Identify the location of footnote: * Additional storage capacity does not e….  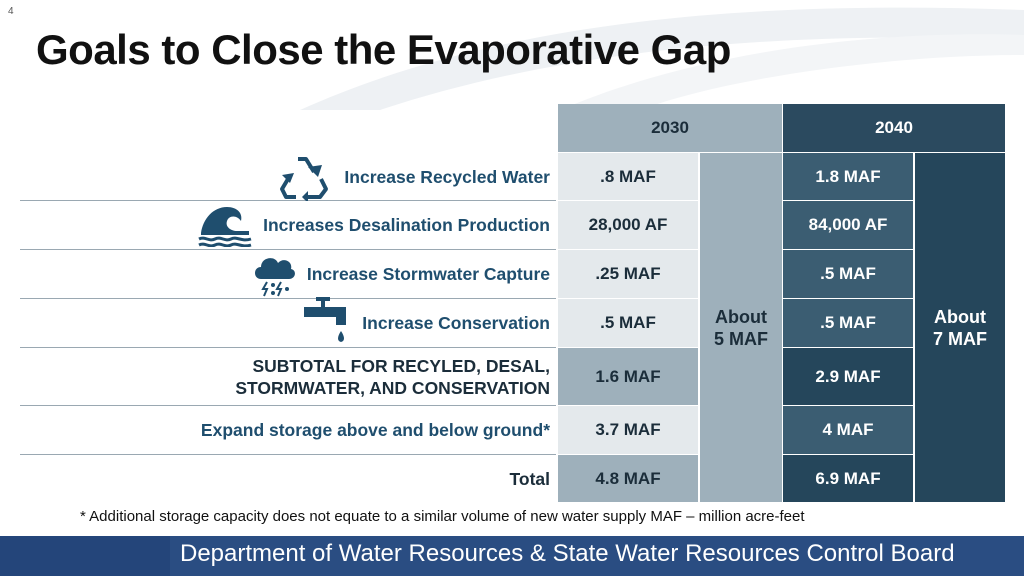
(442, 516).